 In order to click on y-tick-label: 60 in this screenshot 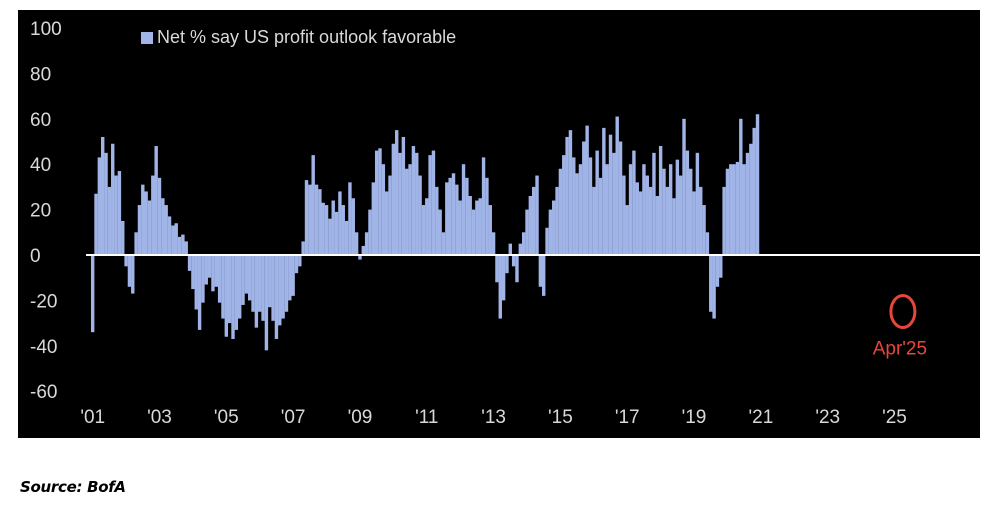, I will do `click(40, 120)`.